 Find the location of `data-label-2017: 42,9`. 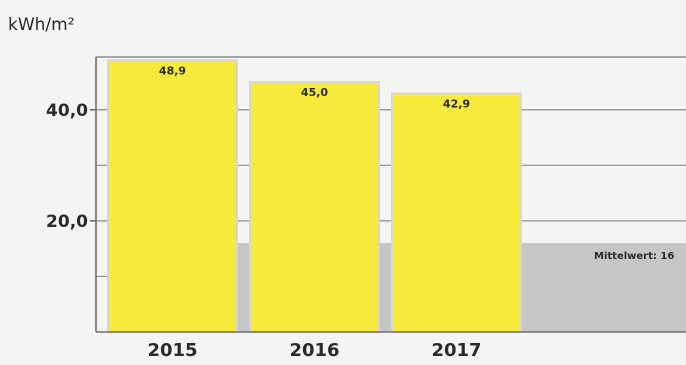

data-label-2017: 42,9 is located at coordinates (456, 104).